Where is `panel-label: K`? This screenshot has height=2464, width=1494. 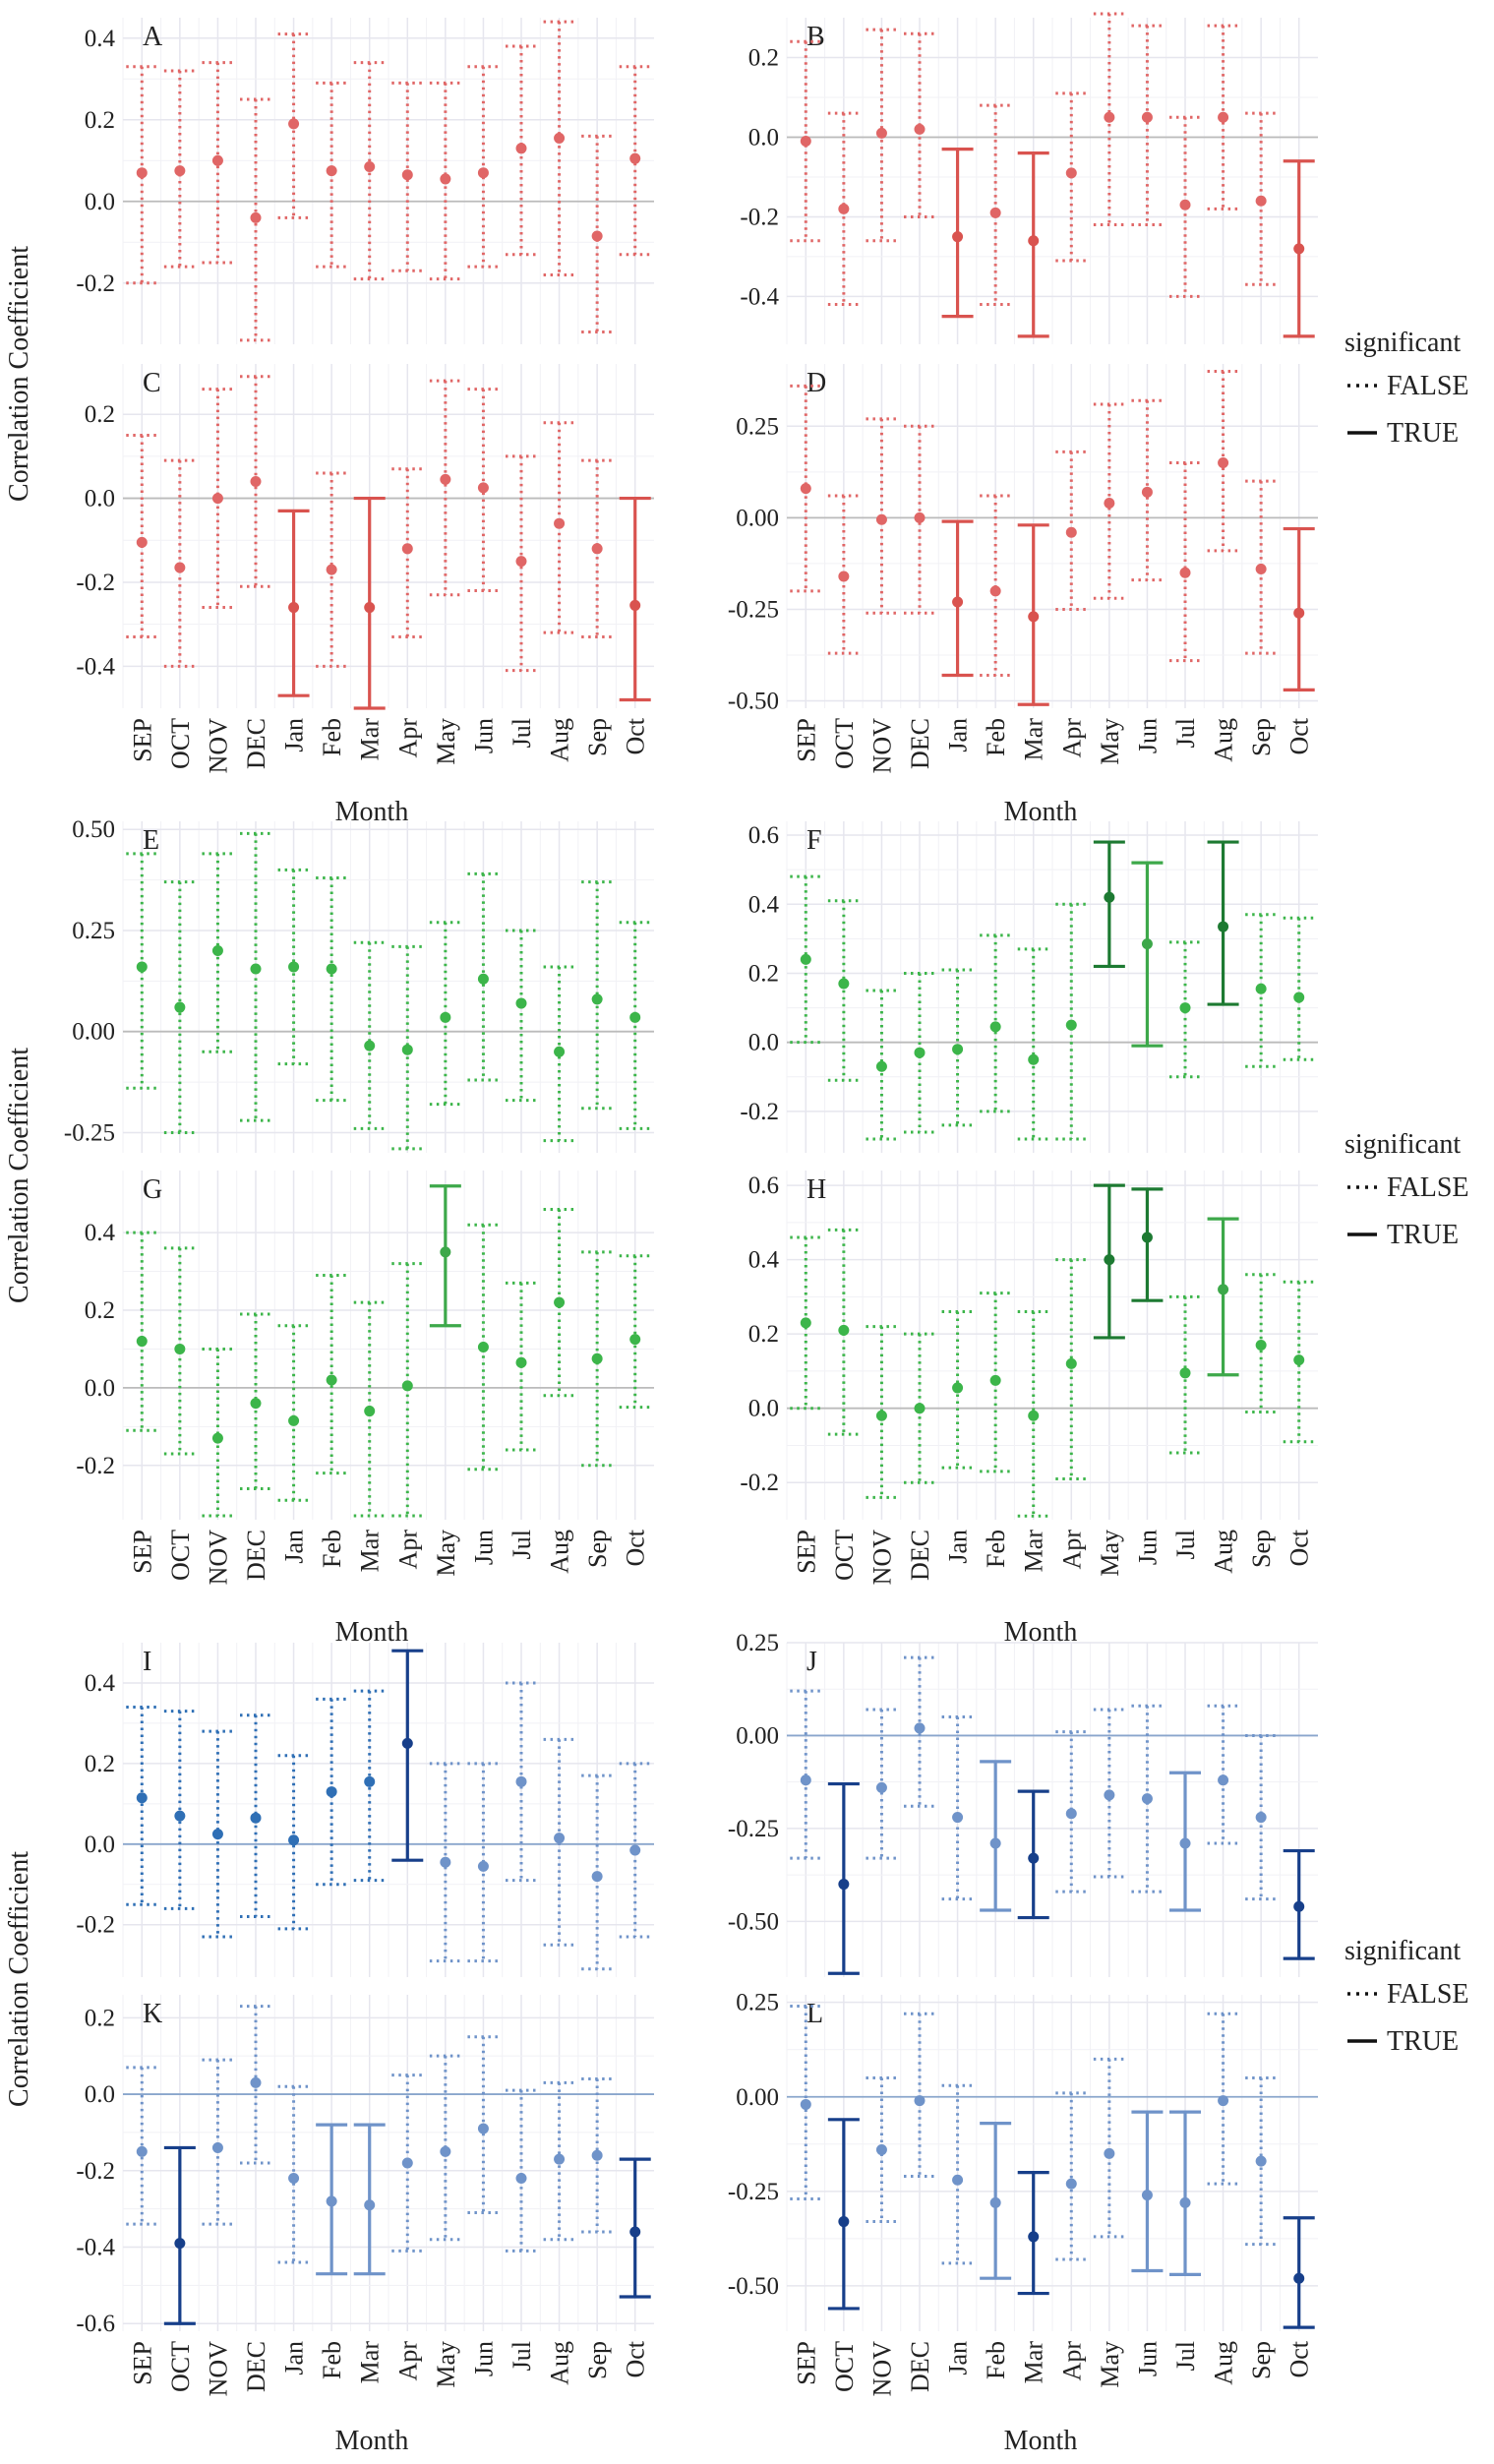
panel-label: K is located at coordinates (152, 2014).